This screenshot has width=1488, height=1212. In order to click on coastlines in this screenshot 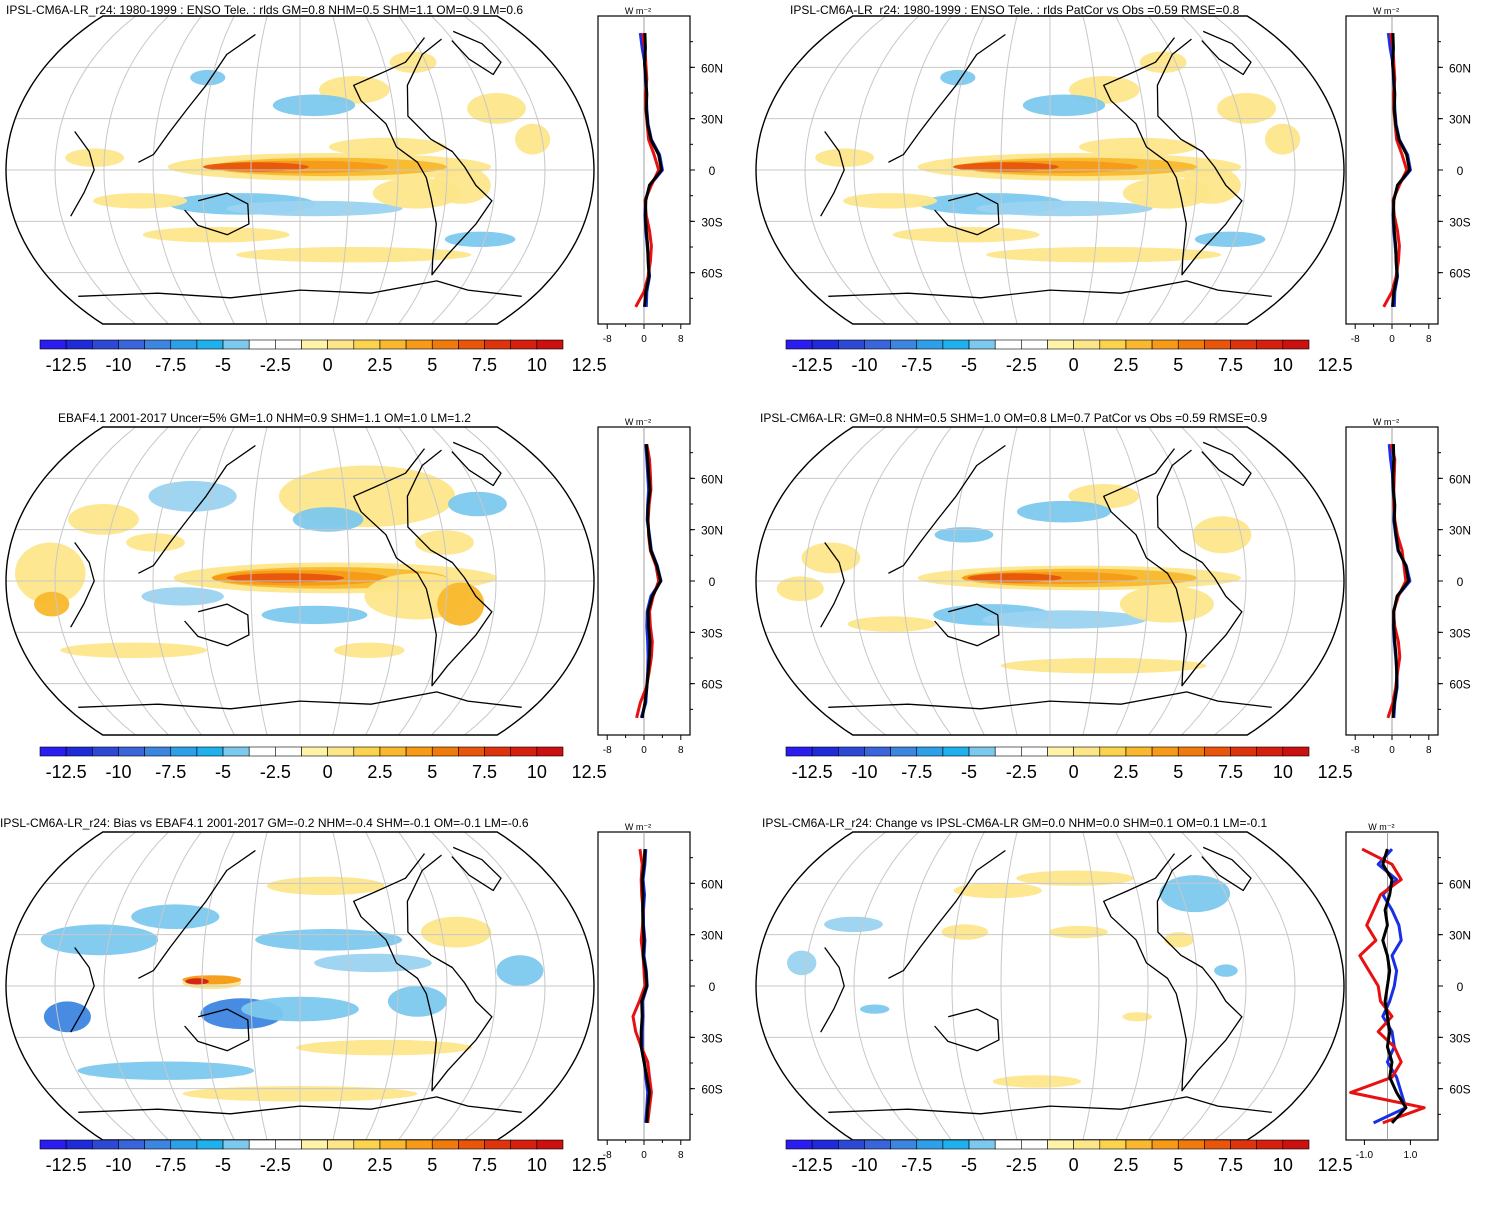, I will do `click(1046, 164)`.